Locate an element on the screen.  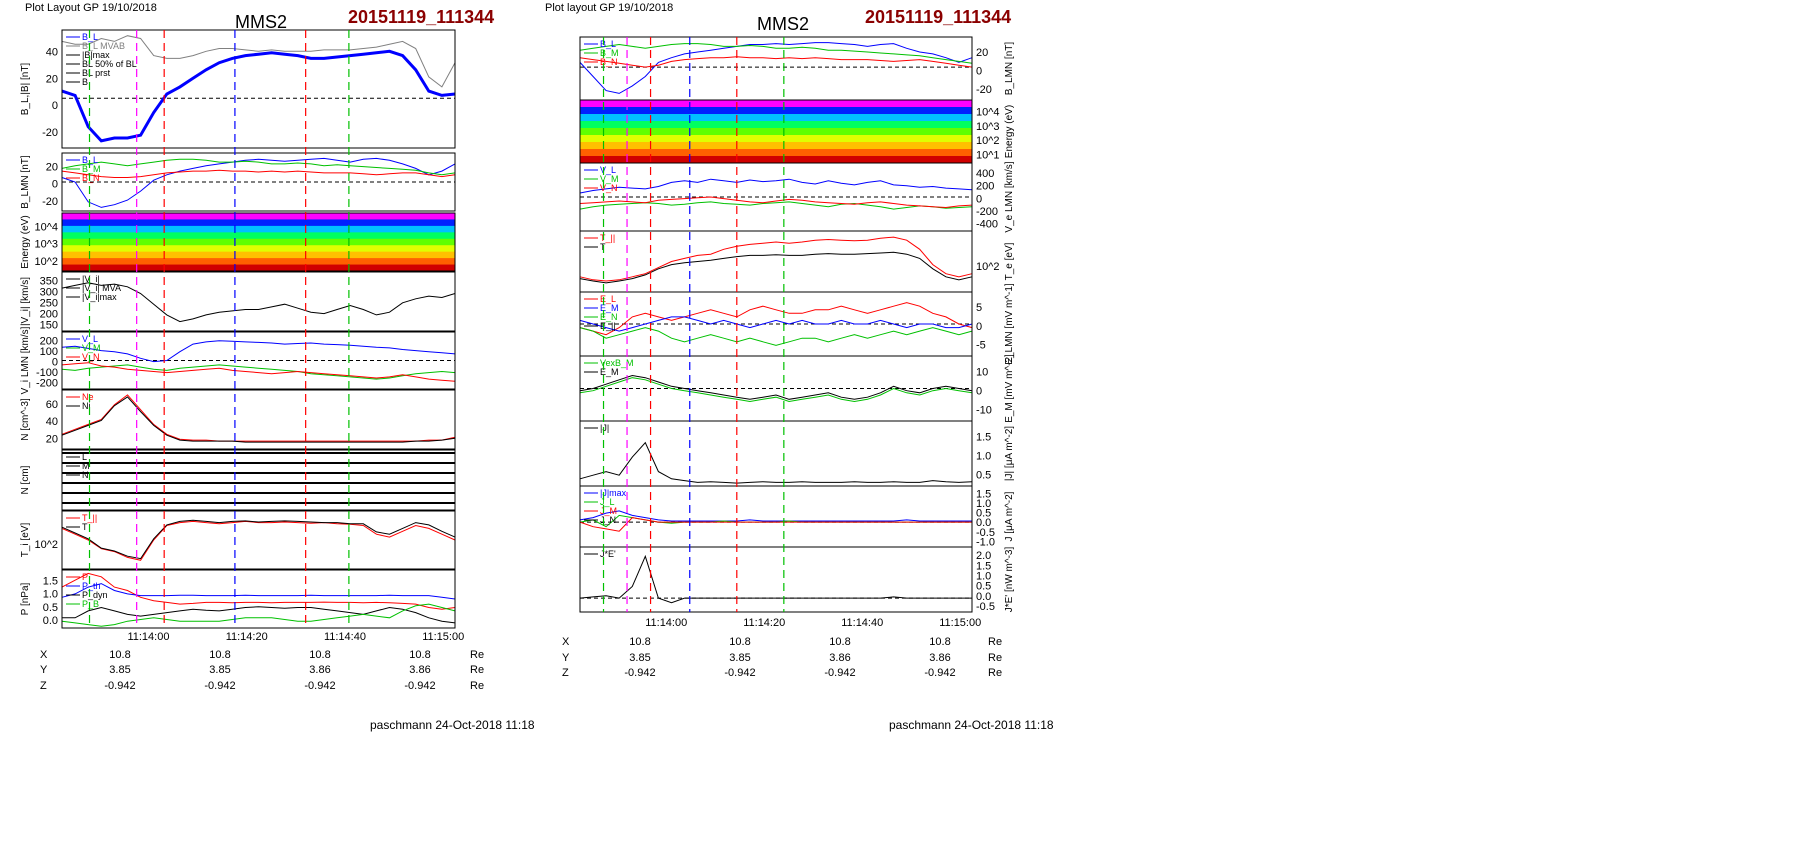
panel-7: 10^2T_i [eV]T_||T is located at coordinates (238, 540).